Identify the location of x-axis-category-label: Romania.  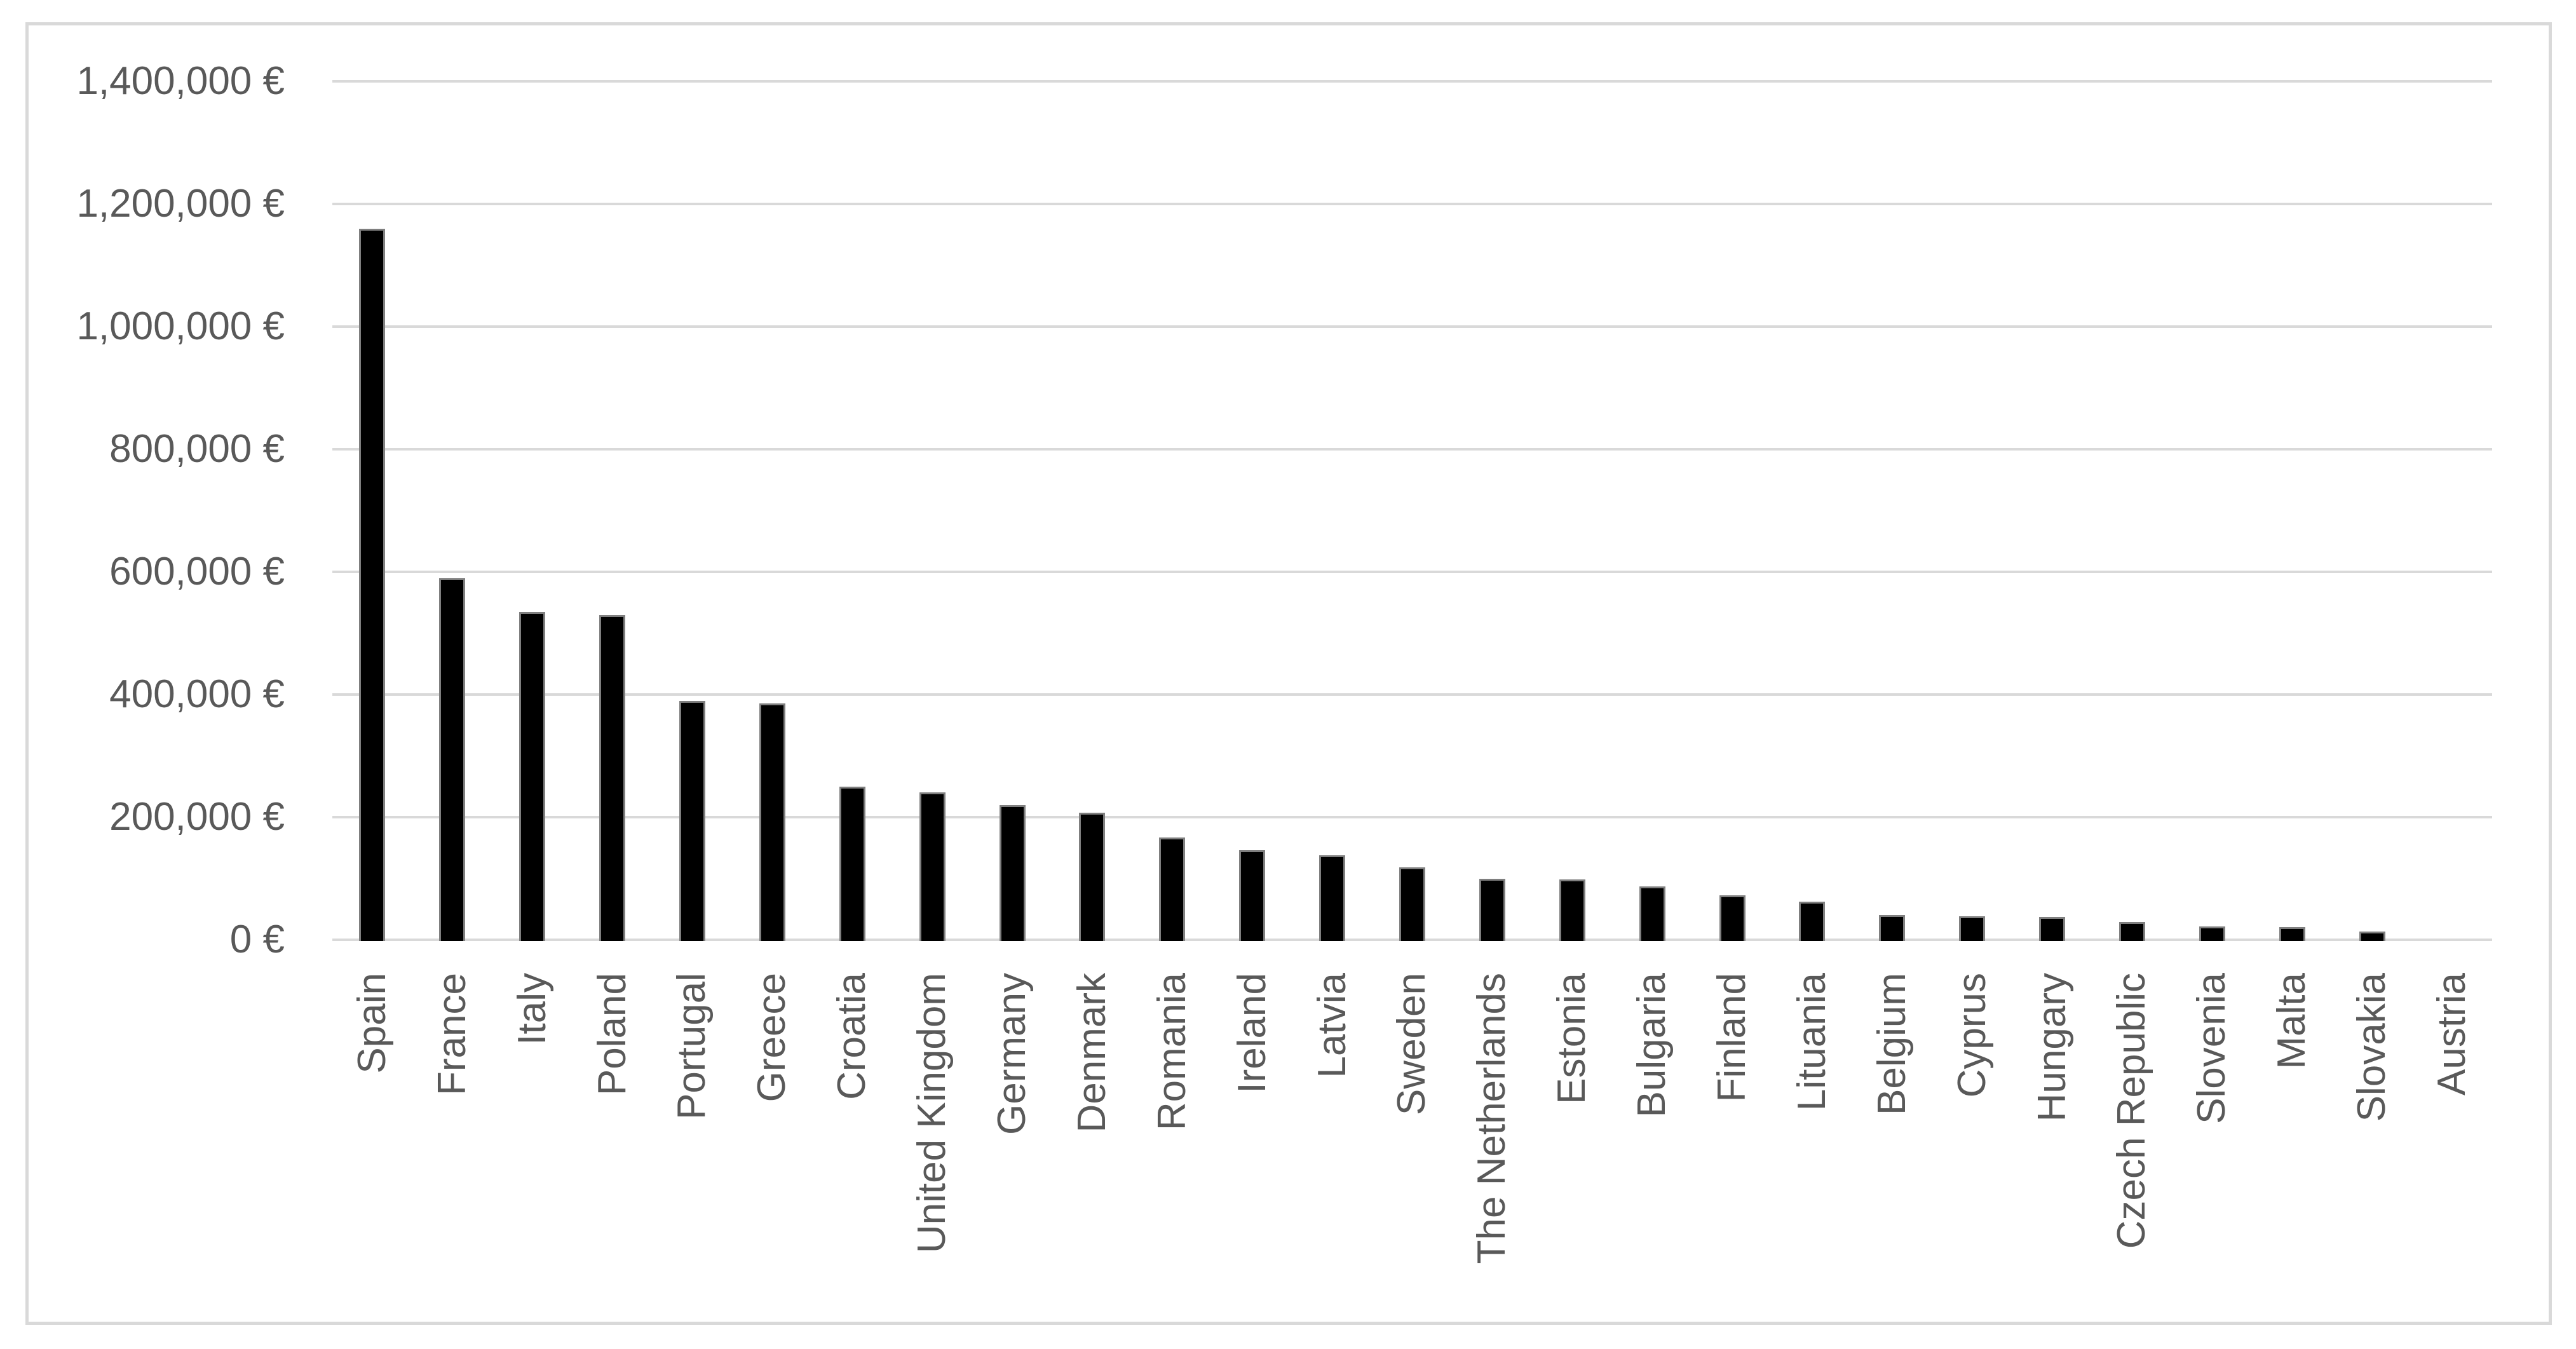
(1171, 1052).